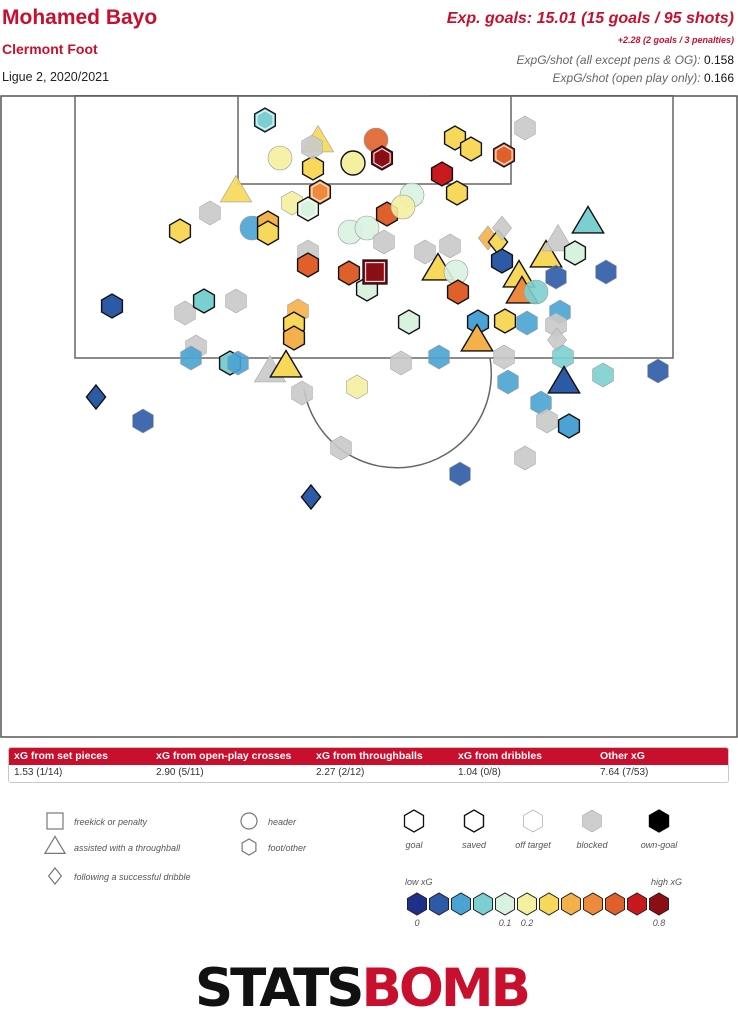 The height and width of the screenshot is (1024, 738). I want to click on stat-label-crosses: xG from open-play crosses, so click(224, 756).